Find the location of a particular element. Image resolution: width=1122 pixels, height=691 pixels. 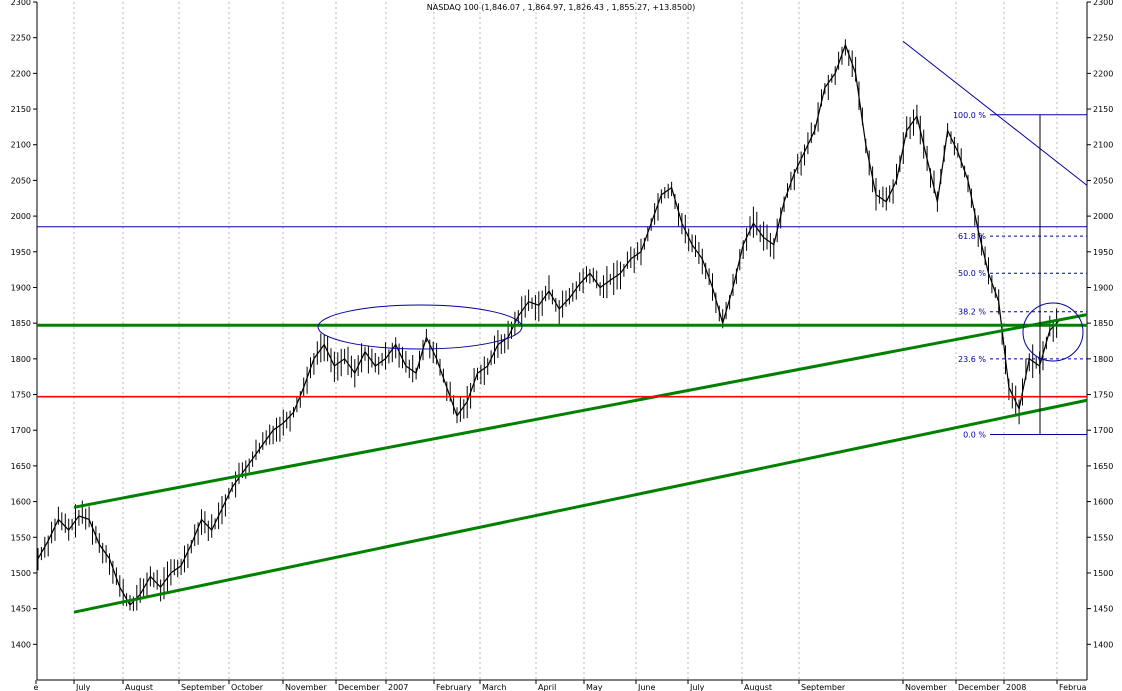

y-tick-label-right: 1500 is located at coordinates (1103, 573).